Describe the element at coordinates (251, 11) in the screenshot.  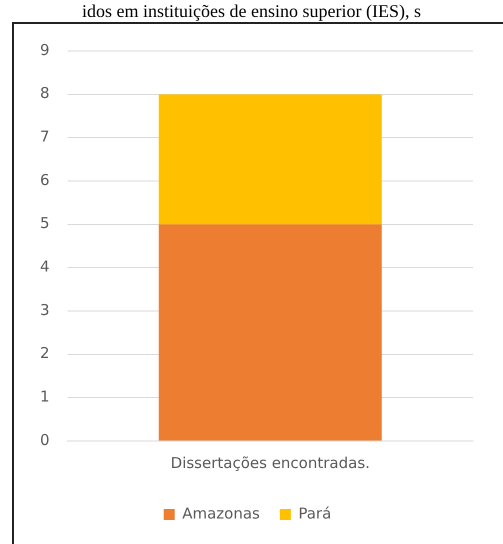
I see `chart-title: idos em instituições de ensino superior (IES), s` at that location.